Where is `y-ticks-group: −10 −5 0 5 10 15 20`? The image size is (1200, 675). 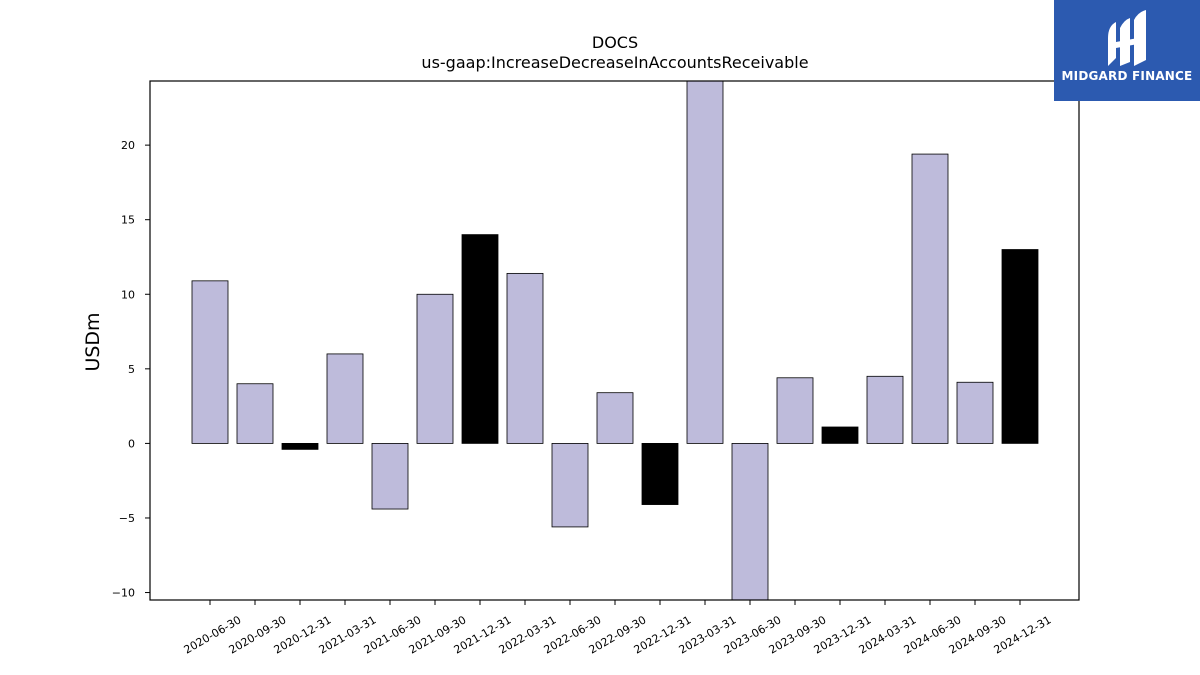
y-ticks-group: −10 −5 0 5 10 15 20 is located at coordinates (131, 369).